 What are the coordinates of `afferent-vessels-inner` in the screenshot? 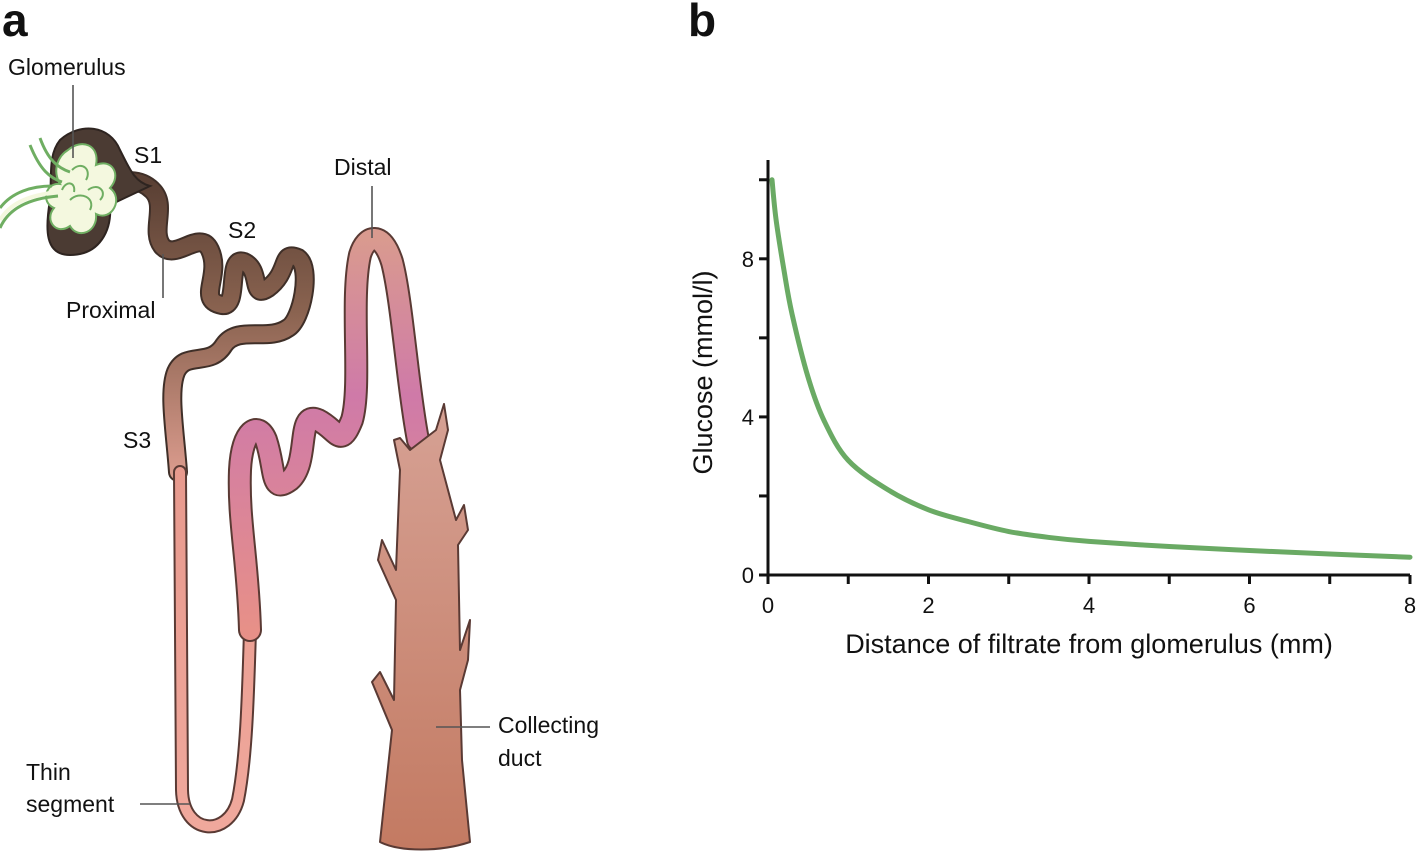 It's located at (28, 206).